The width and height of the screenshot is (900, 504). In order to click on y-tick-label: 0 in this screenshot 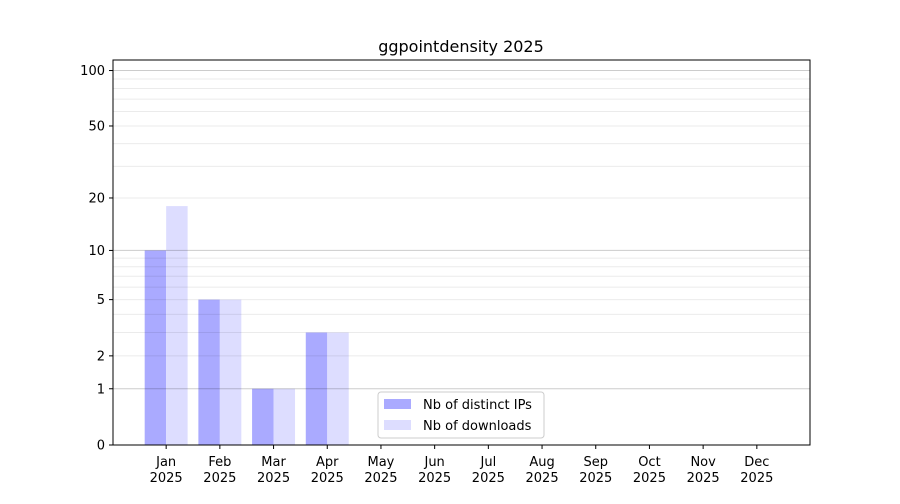, I will do `click(101, 446)`.